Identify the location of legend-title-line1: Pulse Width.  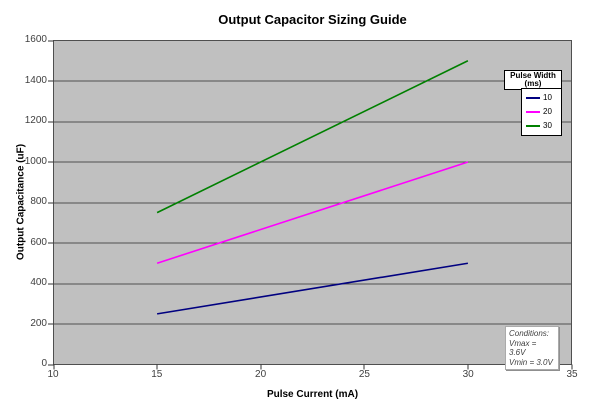
(533, 75).